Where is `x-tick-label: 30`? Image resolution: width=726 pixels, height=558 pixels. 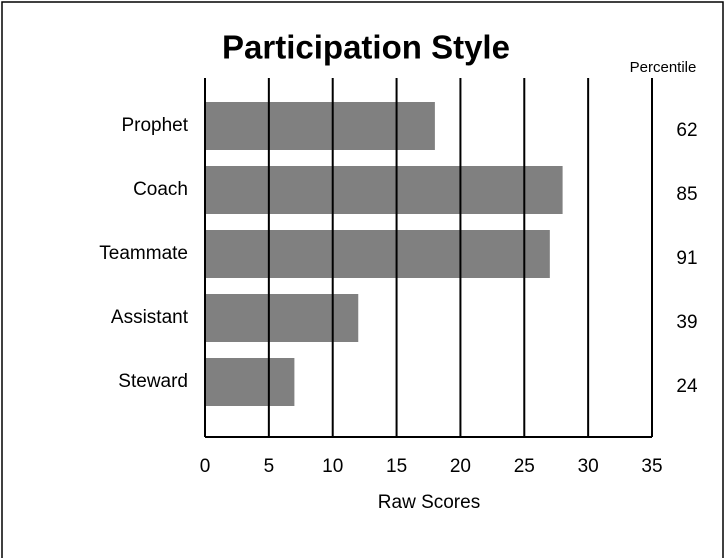 x-tick-label: 30 is located at coordinates (588, 466).